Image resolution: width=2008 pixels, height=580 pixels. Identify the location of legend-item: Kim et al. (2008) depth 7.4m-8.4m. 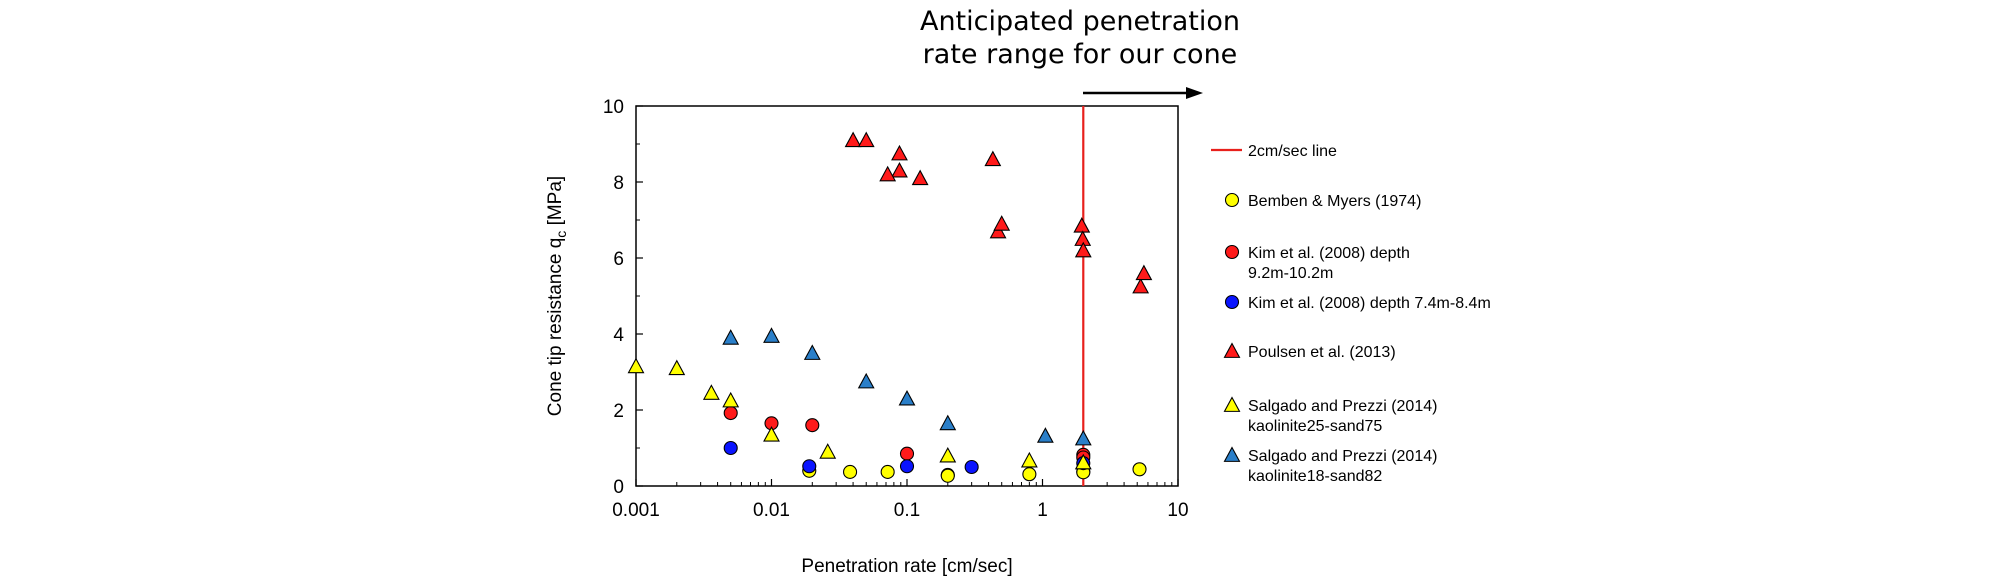
(1357, 303).